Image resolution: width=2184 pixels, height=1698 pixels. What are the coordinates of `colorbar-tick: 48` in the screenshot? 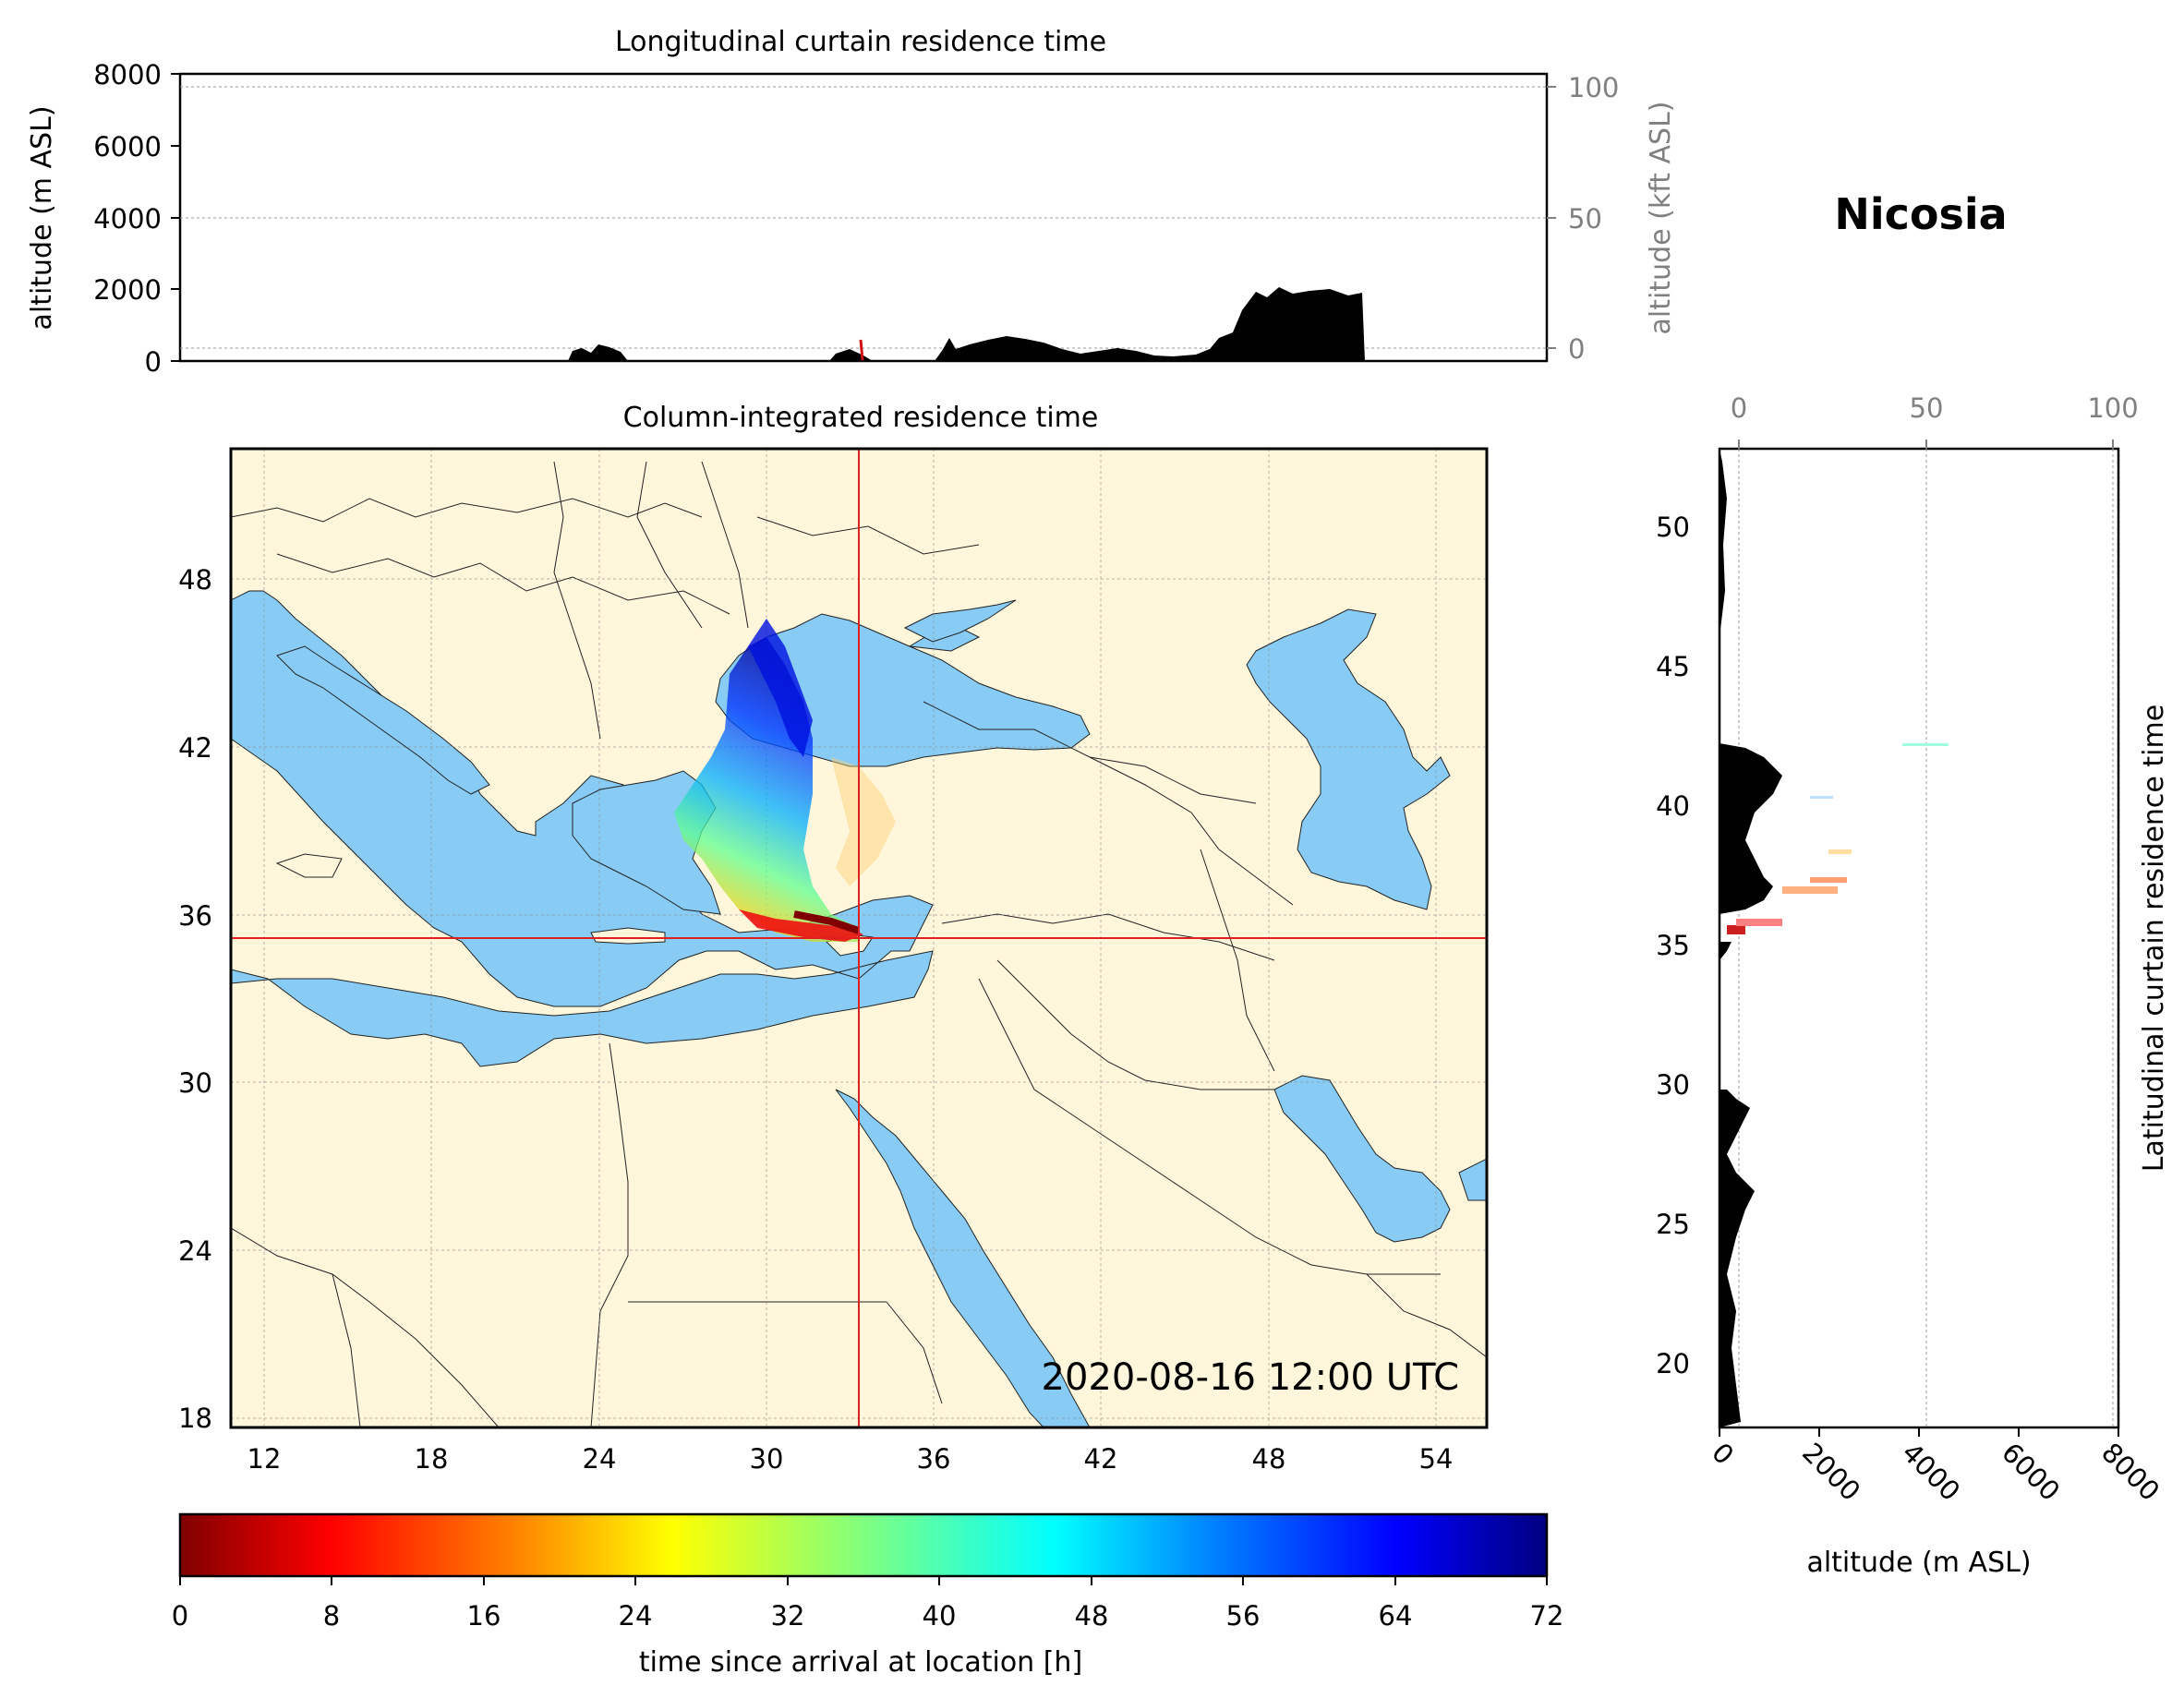 It's located at (1092, 1616).